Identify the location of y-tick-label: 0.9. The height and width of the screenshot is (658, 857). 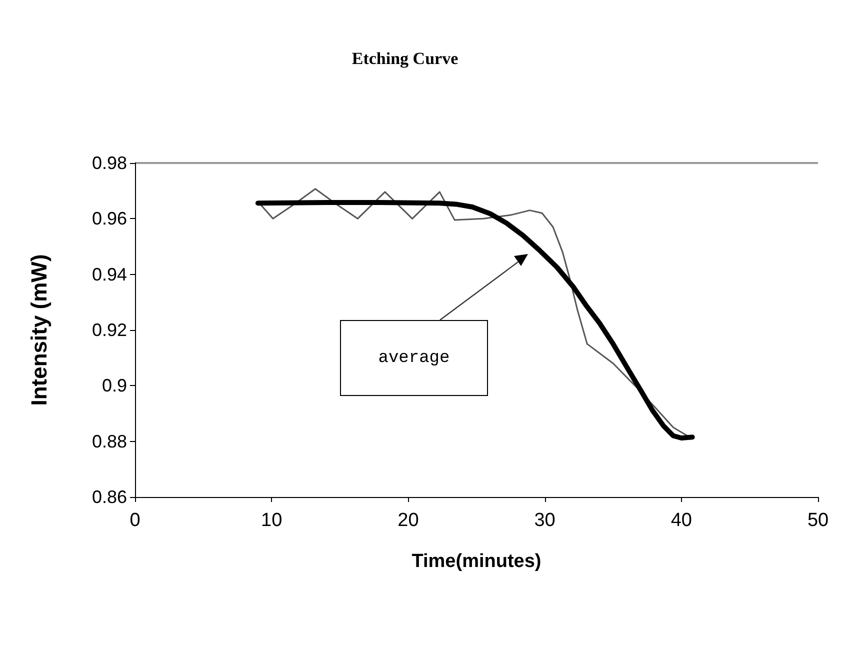
(114, 386).